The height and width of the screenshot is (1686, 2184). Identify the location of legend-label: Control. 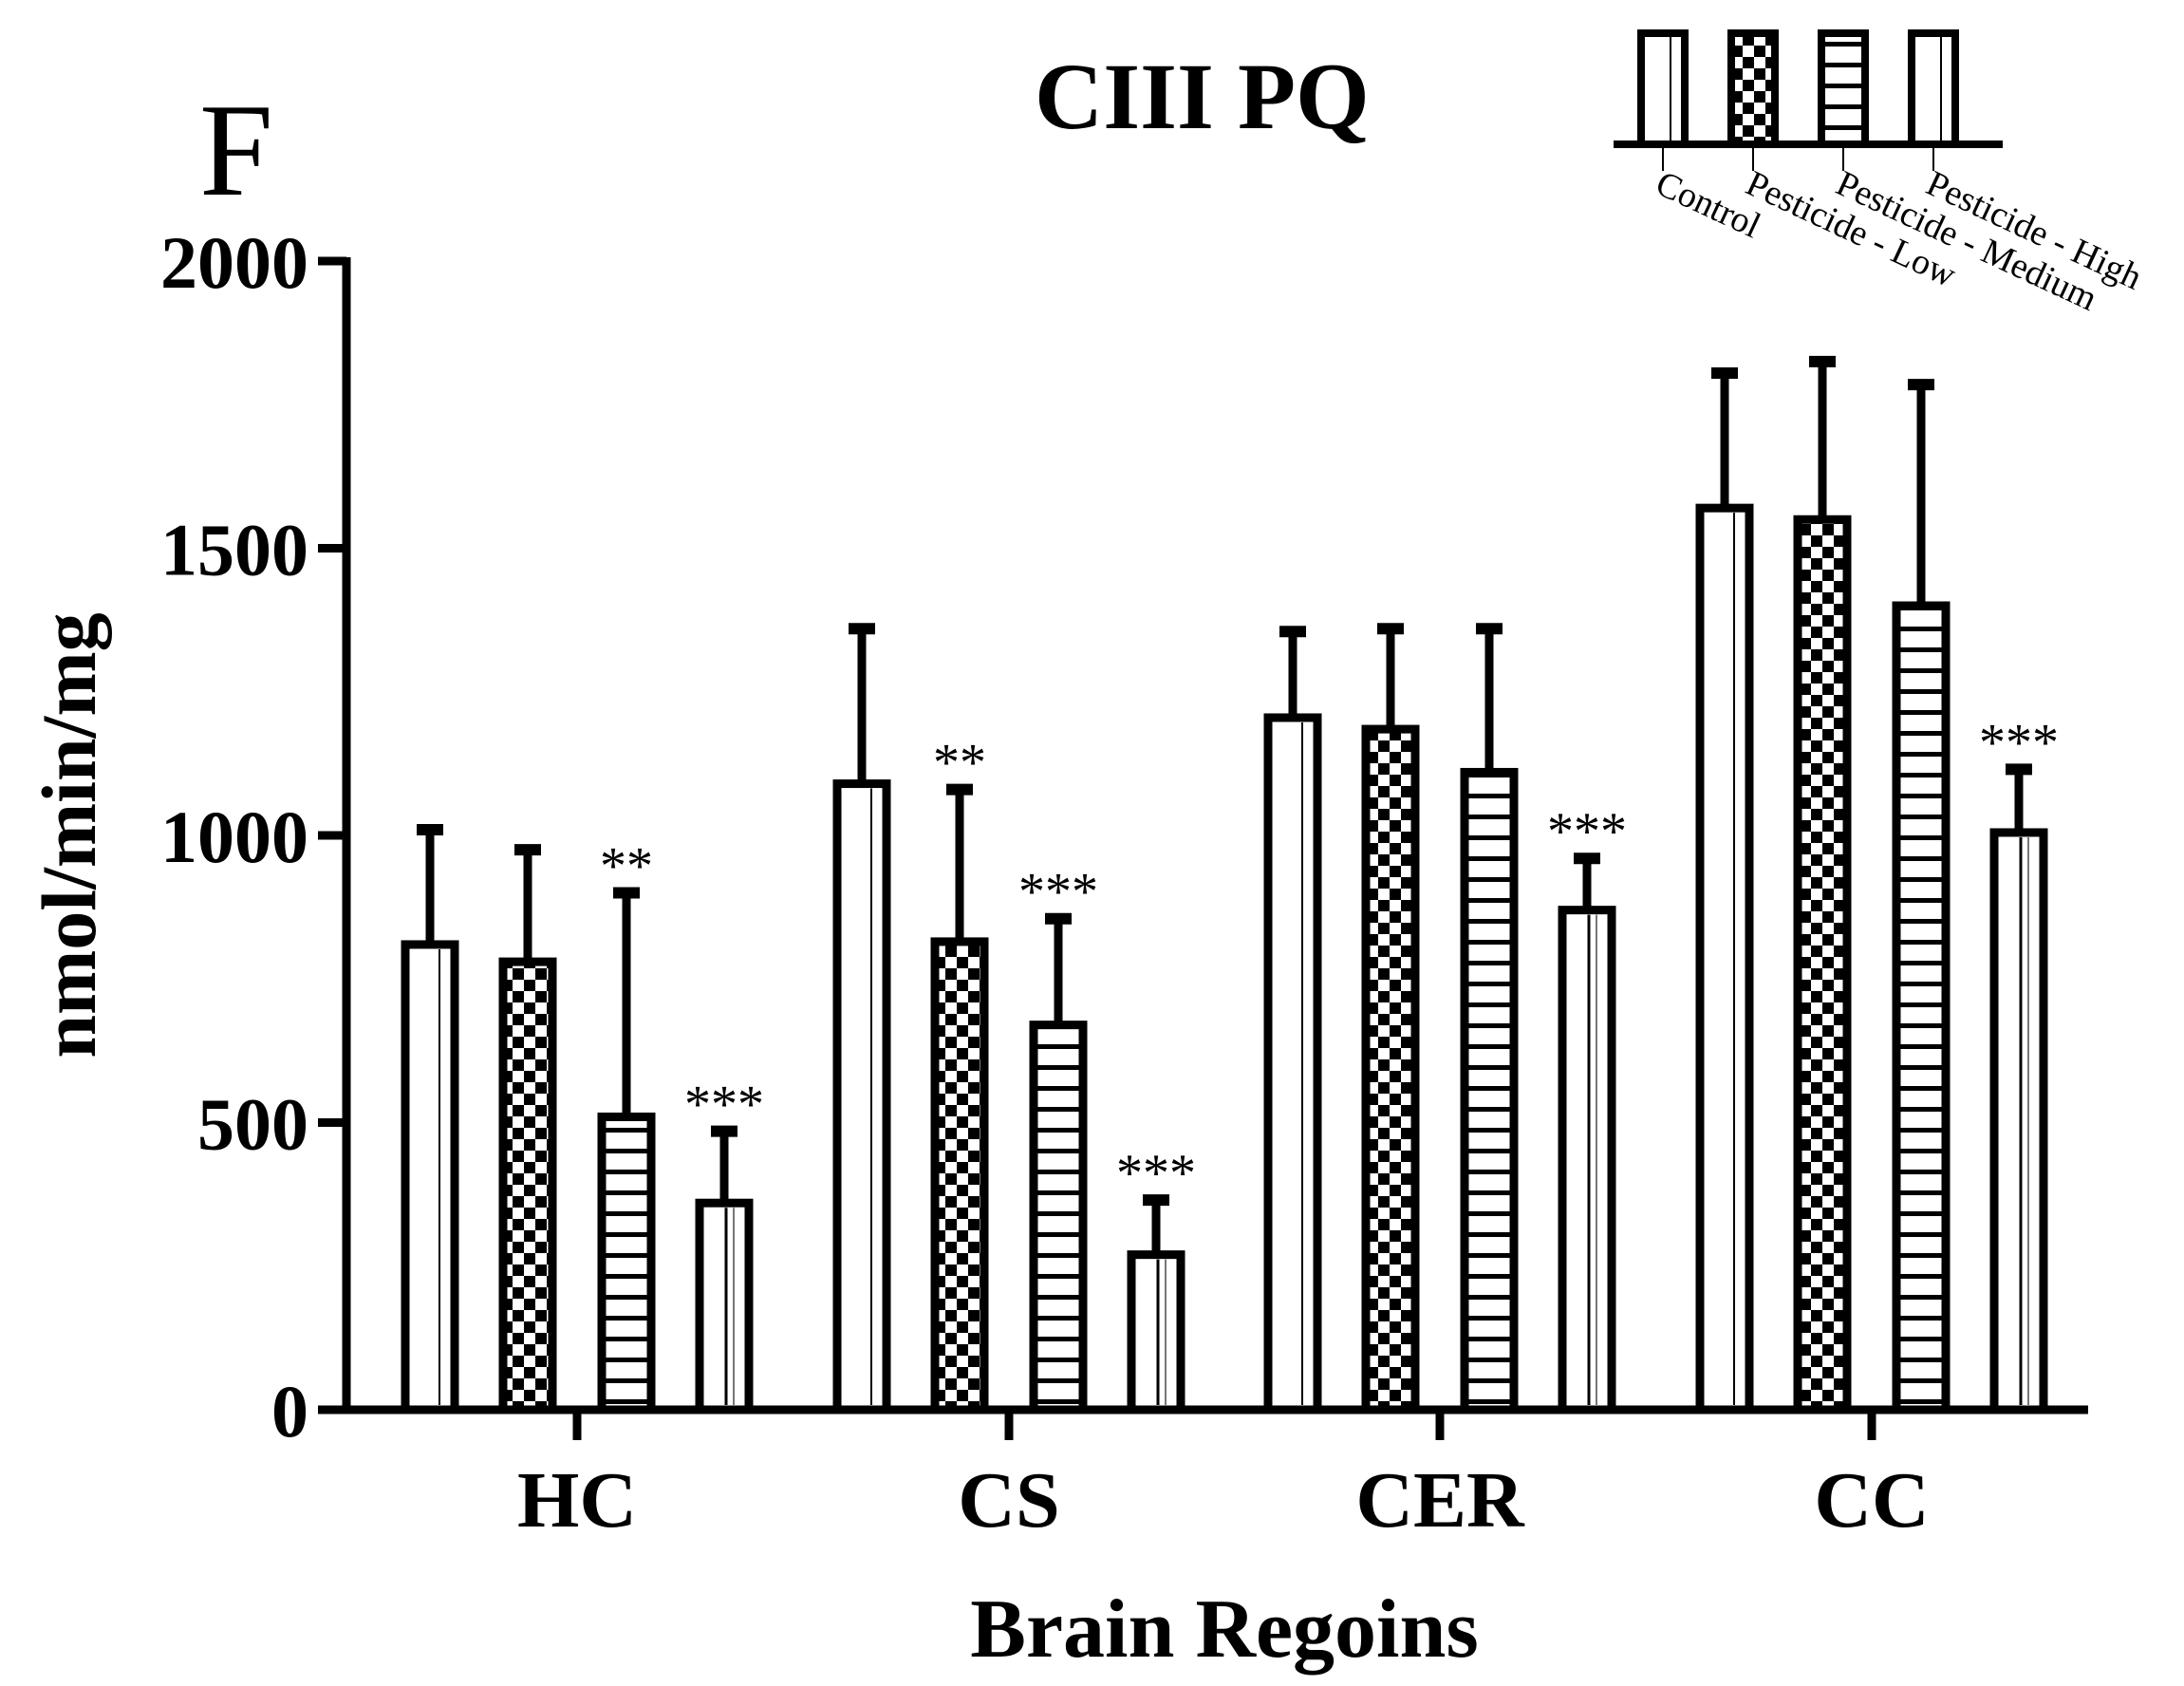
(1708, 204).